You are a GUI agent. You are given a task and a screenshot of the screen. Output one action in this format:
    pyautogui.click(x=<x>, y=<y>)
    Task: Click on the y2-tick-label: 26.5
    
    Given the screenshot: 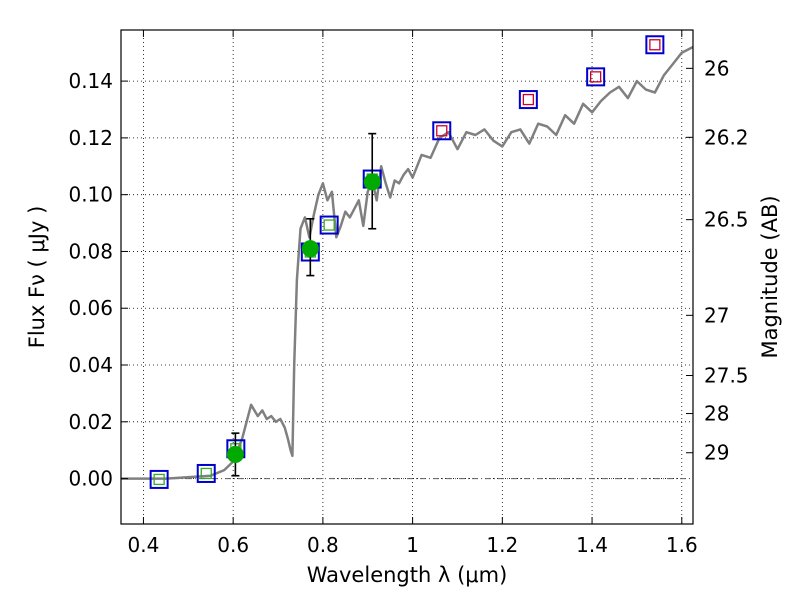 What is the action you would take?
    pyautogui.click(x=726, y=220)
    